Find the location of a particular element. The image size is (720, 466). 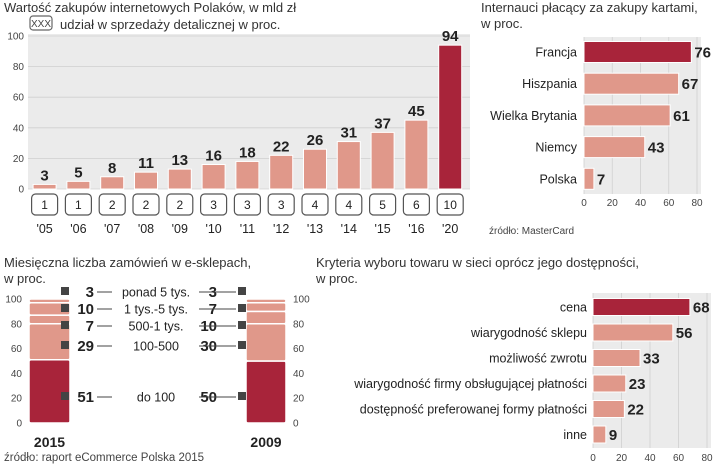

chart2-category-label: Polska is located at coordinates (558, 179).